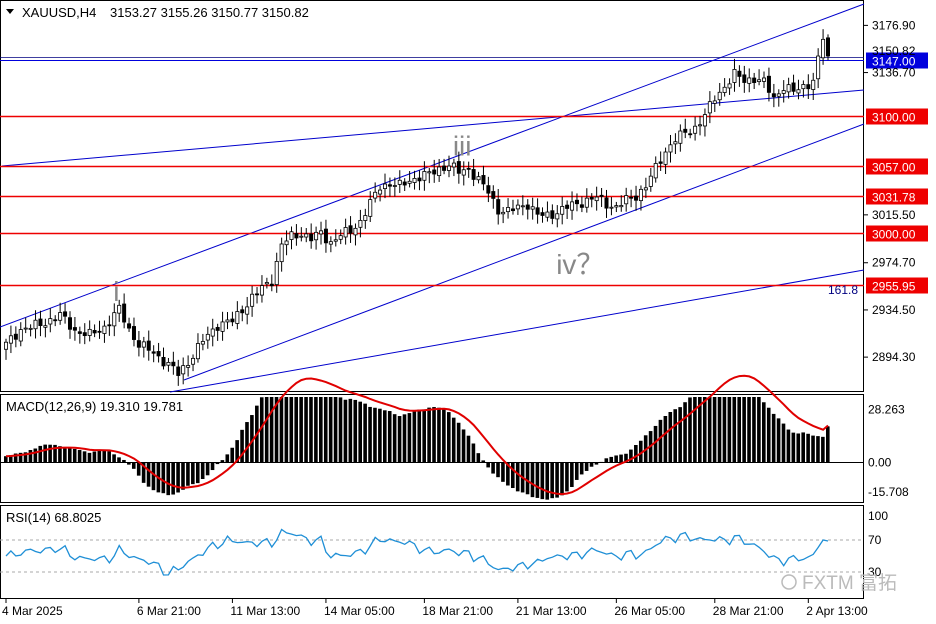  I want to click on watermark-logo-icon, so click(789, 582).